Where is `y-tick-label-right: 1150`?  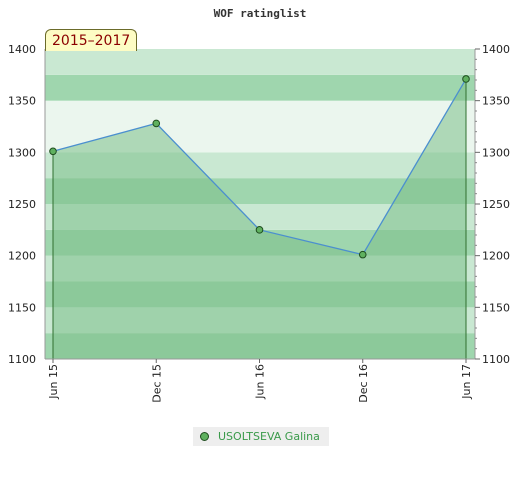
y-tick-label-right: 1150 is located at coordinates (496, 307).